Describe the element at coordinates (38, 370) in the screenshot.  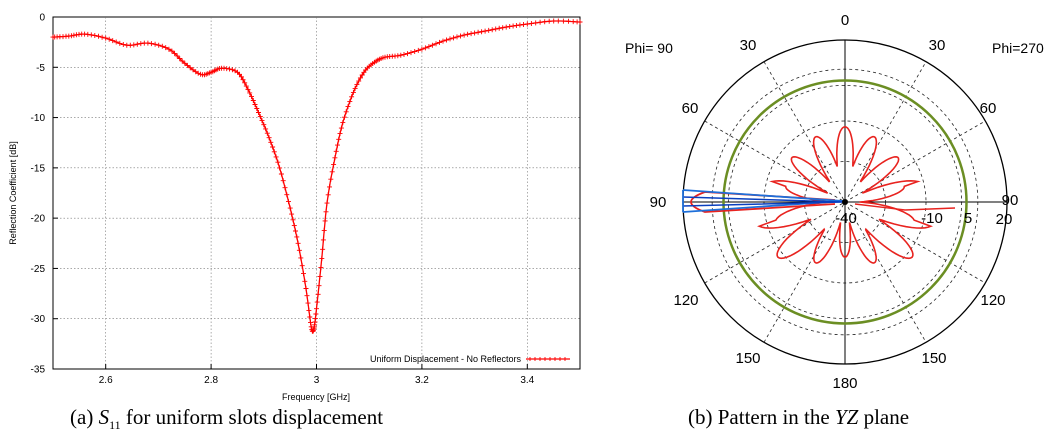
I see `y-tick-label: -35` at that location.